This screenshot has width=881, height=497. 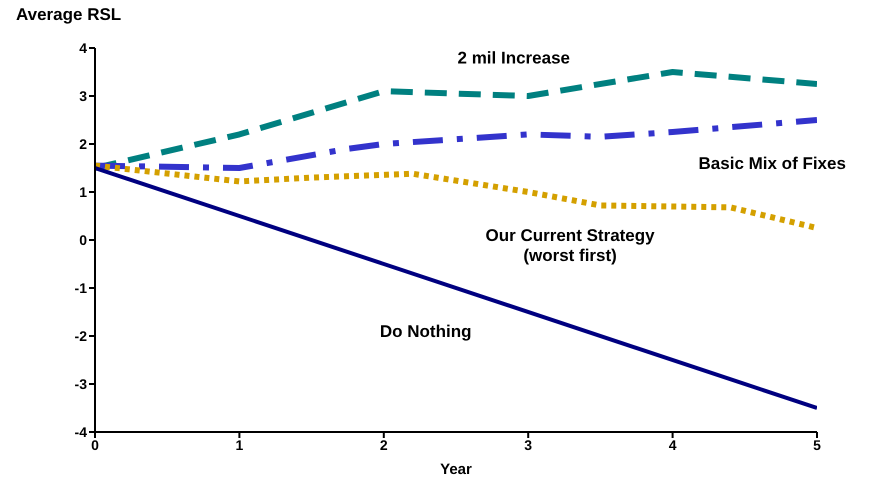 What do you see at coordinates (83, 240) in the screenshot?
I see `y-tick-label: 0` at bounding box center [83, 240].